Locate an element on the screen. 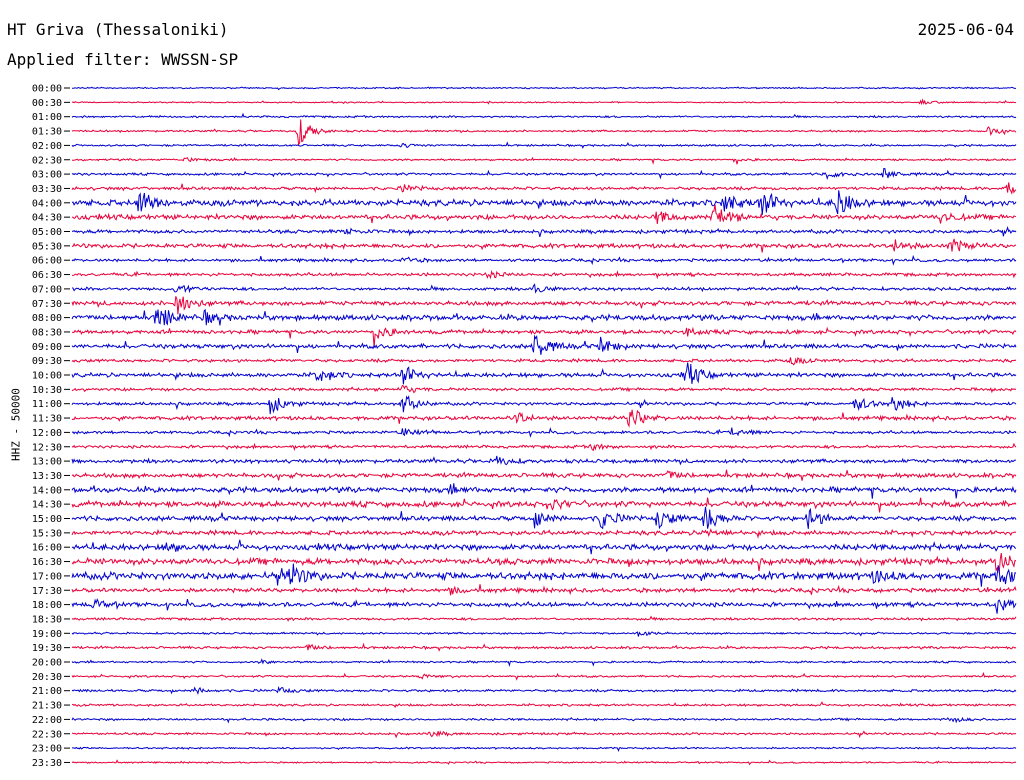 The height and width of the screenshot is (780, 1024). row-time-label: 19:30 is located at coordinates (47, 648).